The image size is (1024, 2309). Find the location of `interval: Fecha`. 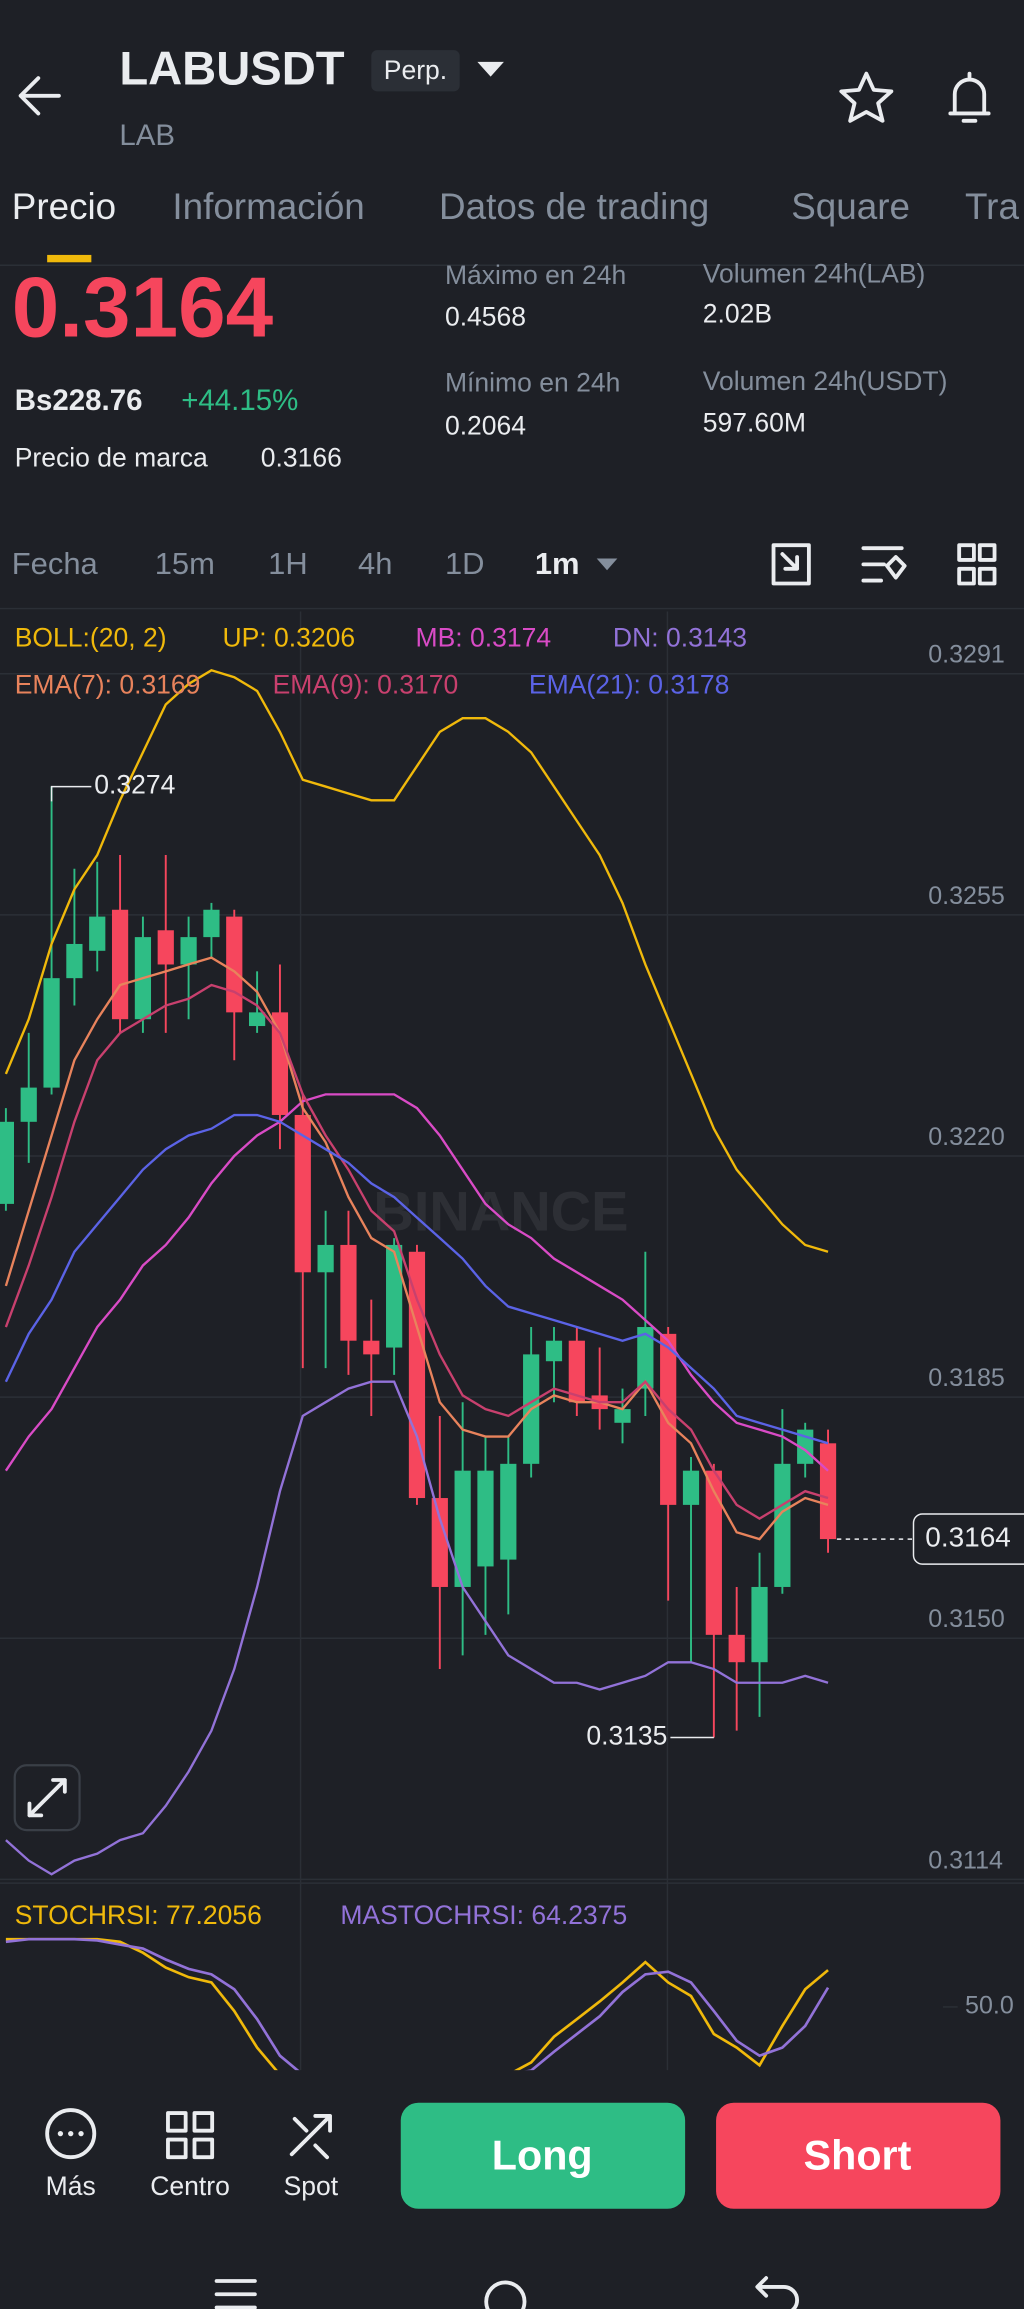

interval: Fecha is located at coordinates (55, 563).